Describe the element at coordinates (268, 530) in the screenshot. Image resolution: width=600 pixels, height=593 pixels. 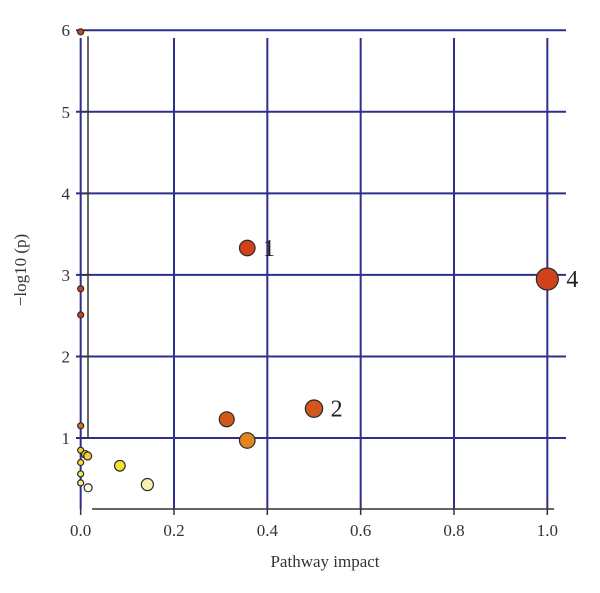
I see `x-tick-label: 0.4` at that location.